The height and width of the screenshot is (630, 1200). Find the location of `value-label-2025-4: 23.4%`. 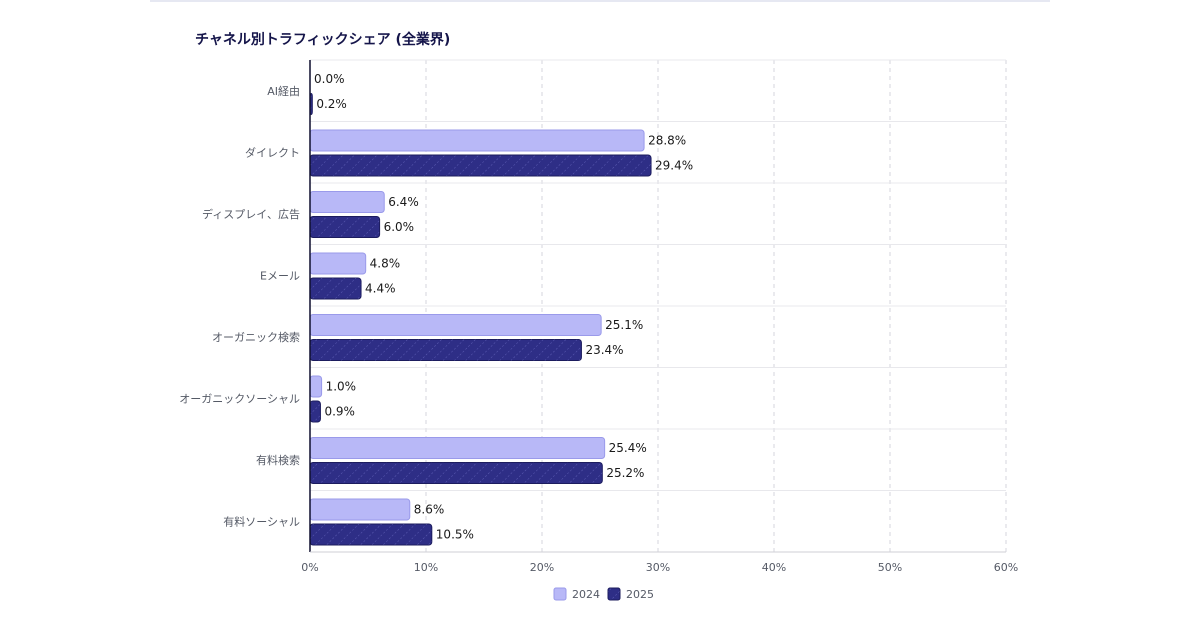

value-label-2025-4: 23.4% is located at coordinates (604, 350).